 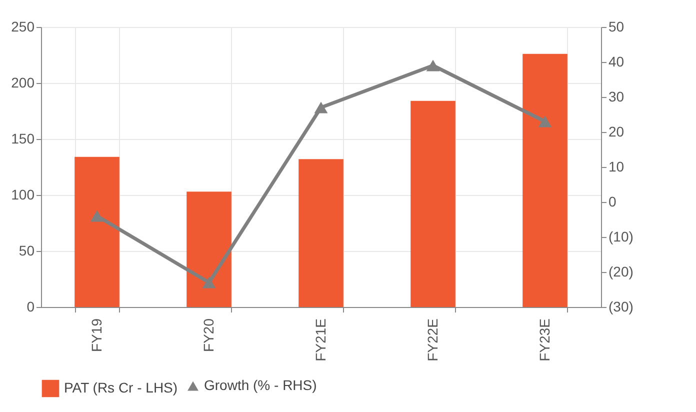 What do you see at coordinates (23, 26) in the screenshot?
I see `y-tick-label: 250` at bounding box center [23, 26].